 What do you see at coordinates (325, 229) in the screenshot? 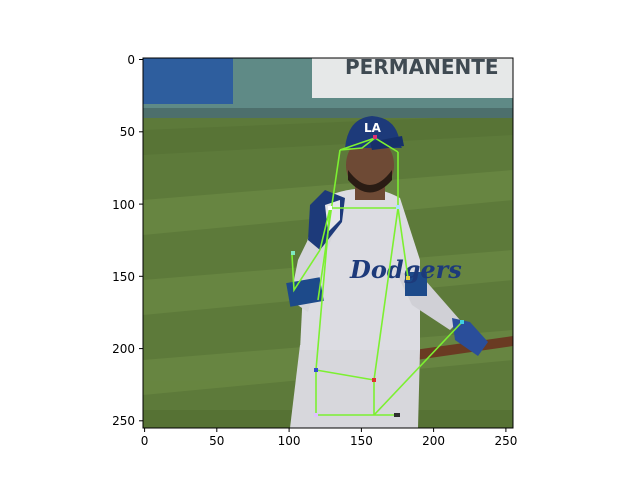
I see `skeleton-left-arm` at bounding box center [325, 229].